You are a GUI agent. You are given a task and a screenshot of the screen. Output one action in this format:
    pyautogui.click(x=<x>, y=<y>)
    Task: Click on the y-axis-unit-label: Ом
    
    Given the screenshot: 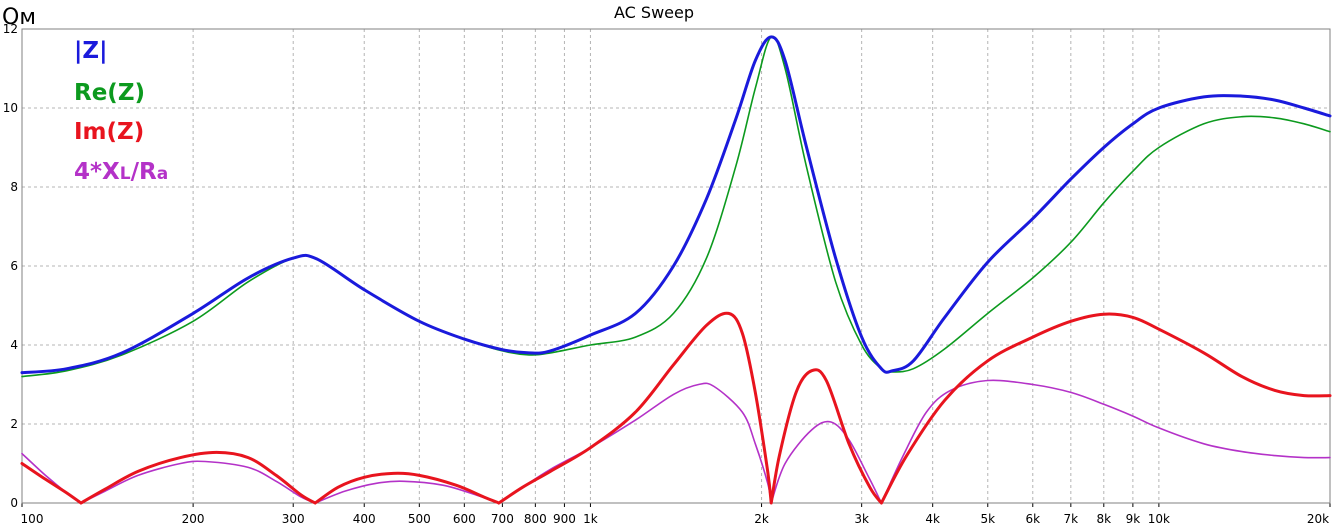 What is the action you would take?
    pyautogui.click(x=19, y=17)
    